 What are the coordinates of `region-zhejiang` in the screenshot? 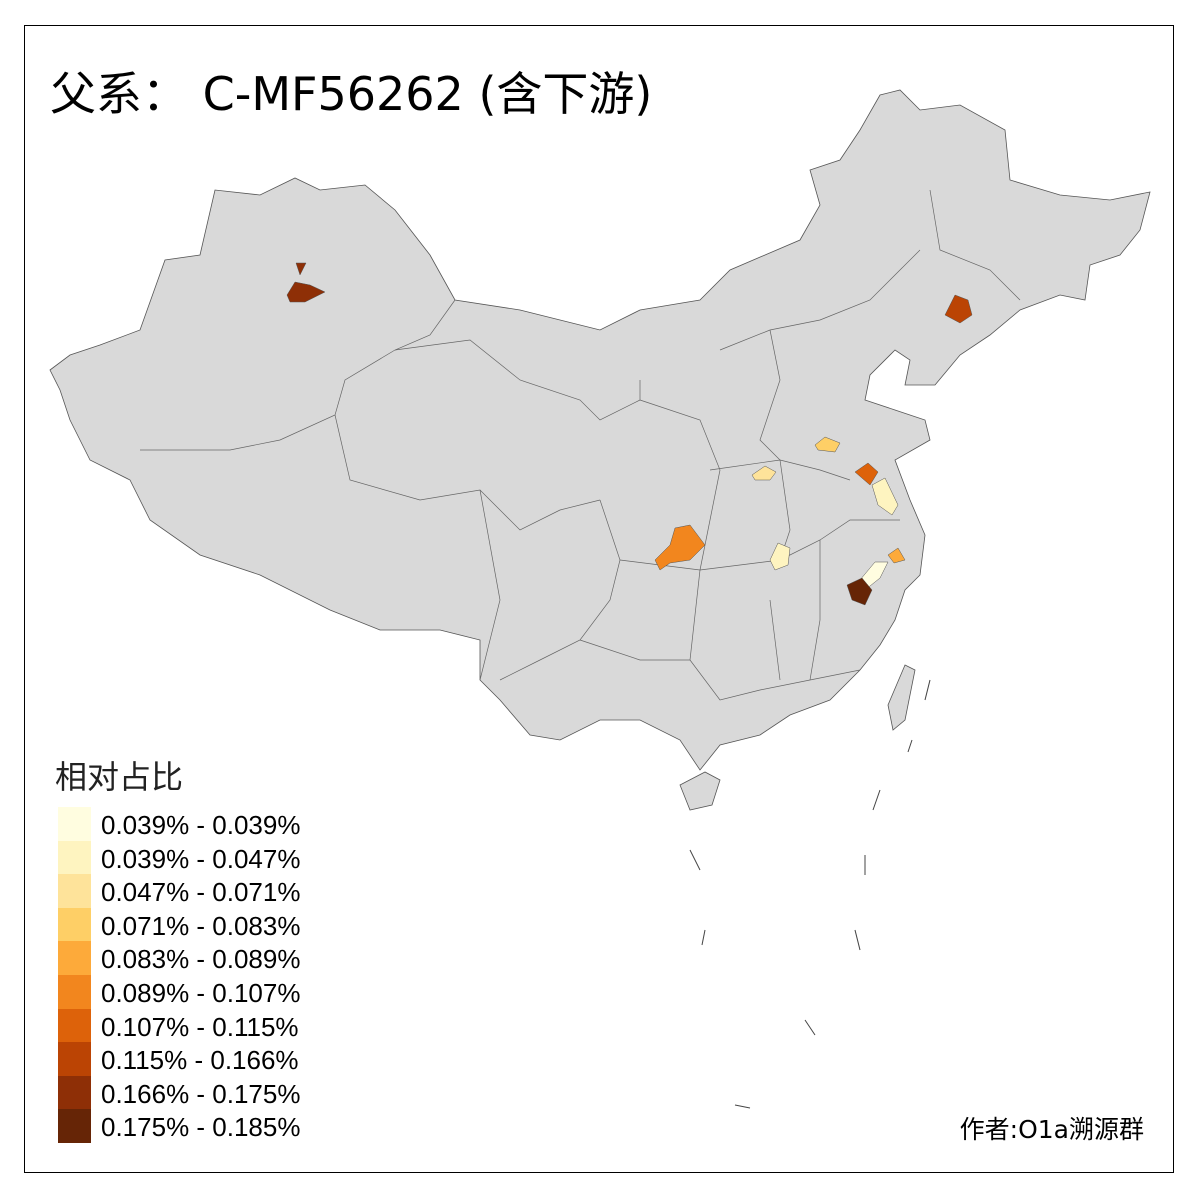 It's located at (896, 555).